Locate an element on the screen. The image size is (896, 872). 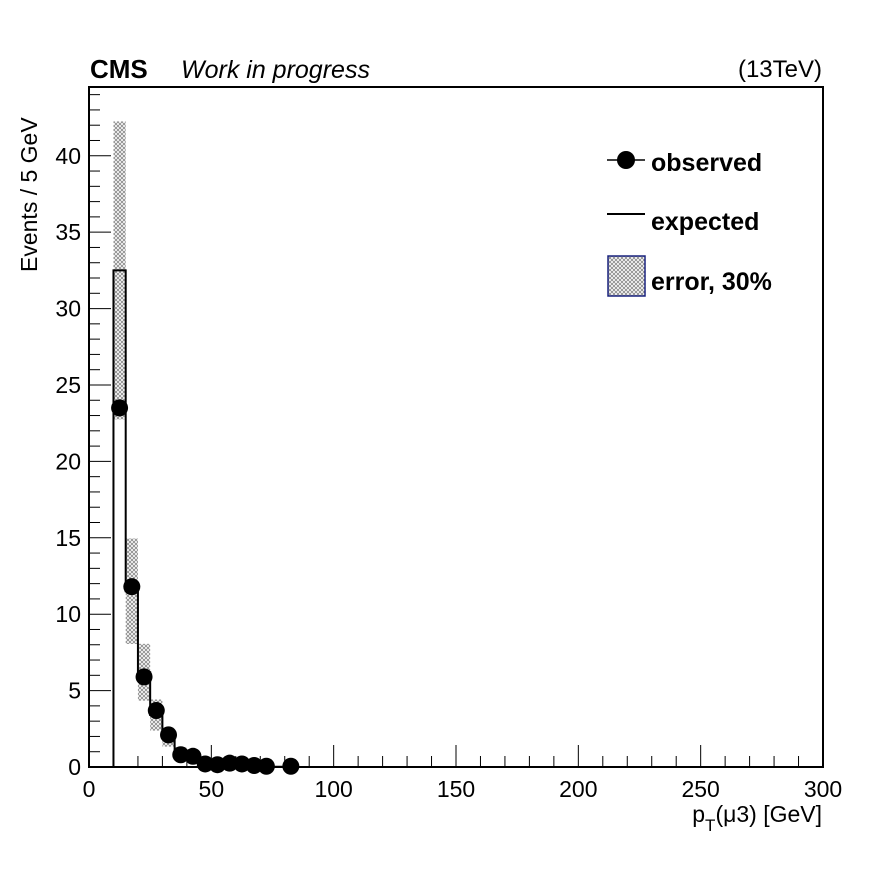
legend-error-label: error, 30% is located at coordinates (711, 282).